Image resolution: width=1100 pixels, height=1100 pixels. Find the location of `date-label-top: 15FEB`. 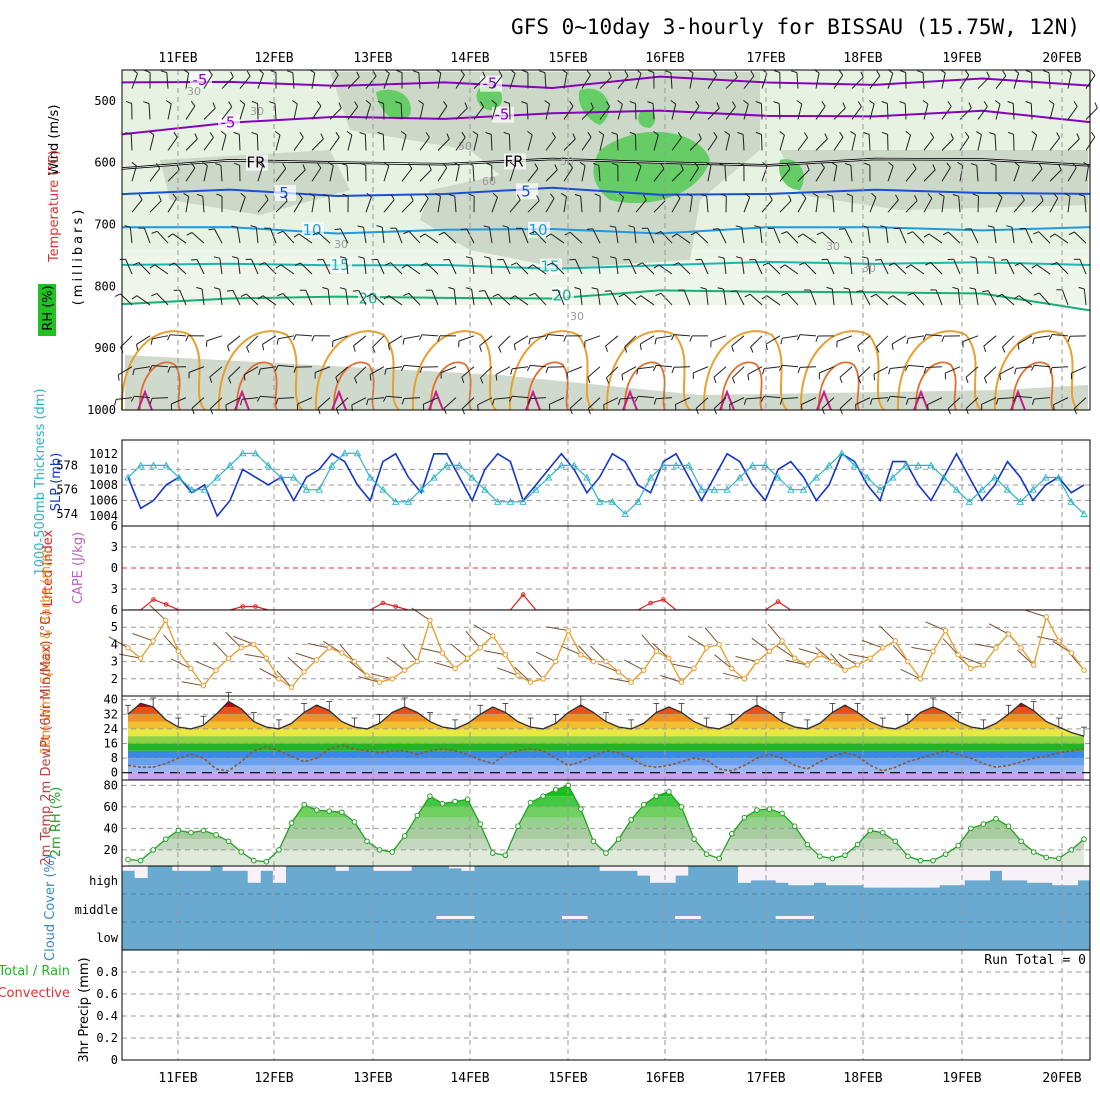

date-label-top: 15FEB is located at coordinates (567, 58).